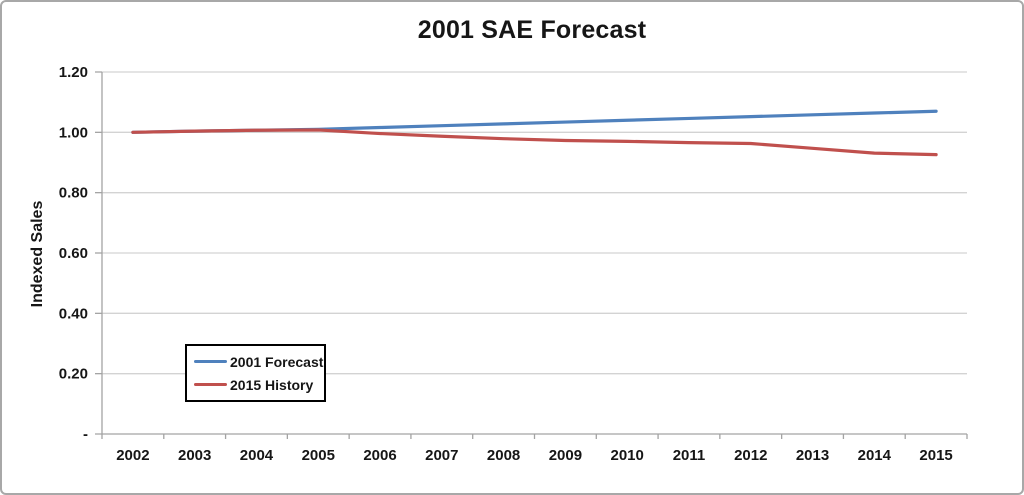 This screenshot has height=495, width=1024. Describe the element at coordinates (935, 455) in the screenshot. I see `x-tick-label: 2015` at that location.